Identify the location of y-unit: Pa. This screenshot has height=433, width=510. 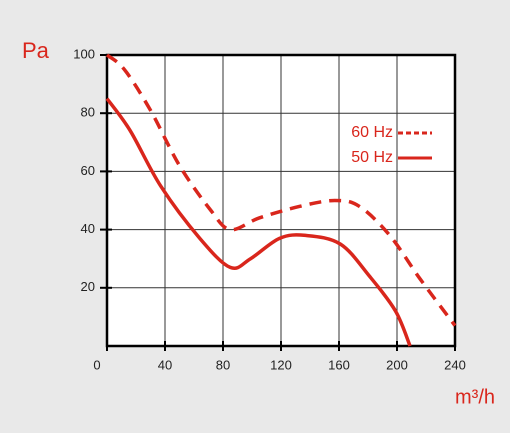
(36, 50).